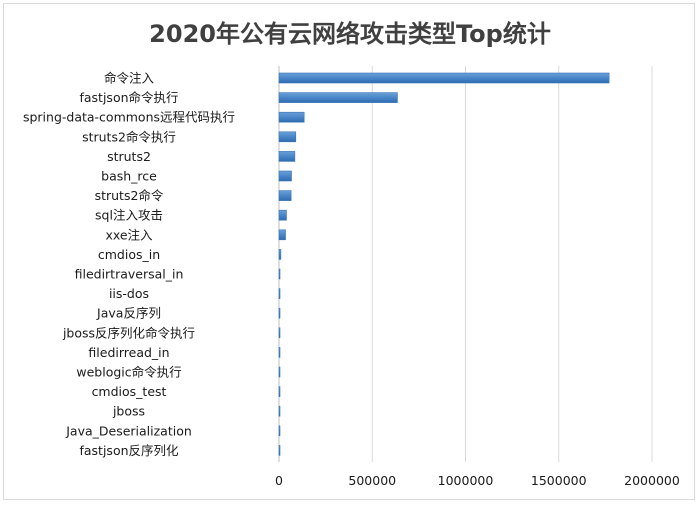  Describe the element at coordinates (128, 372) in the screenshot. I see `category-label: weblogic命令执行` at that location.